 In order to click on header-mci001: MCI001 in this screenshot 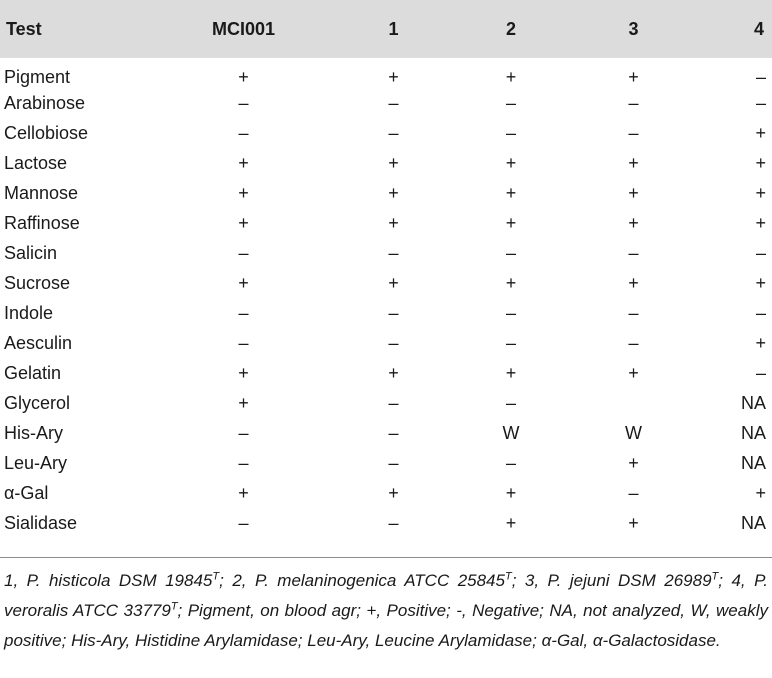, I will do `click(243, 28)`.